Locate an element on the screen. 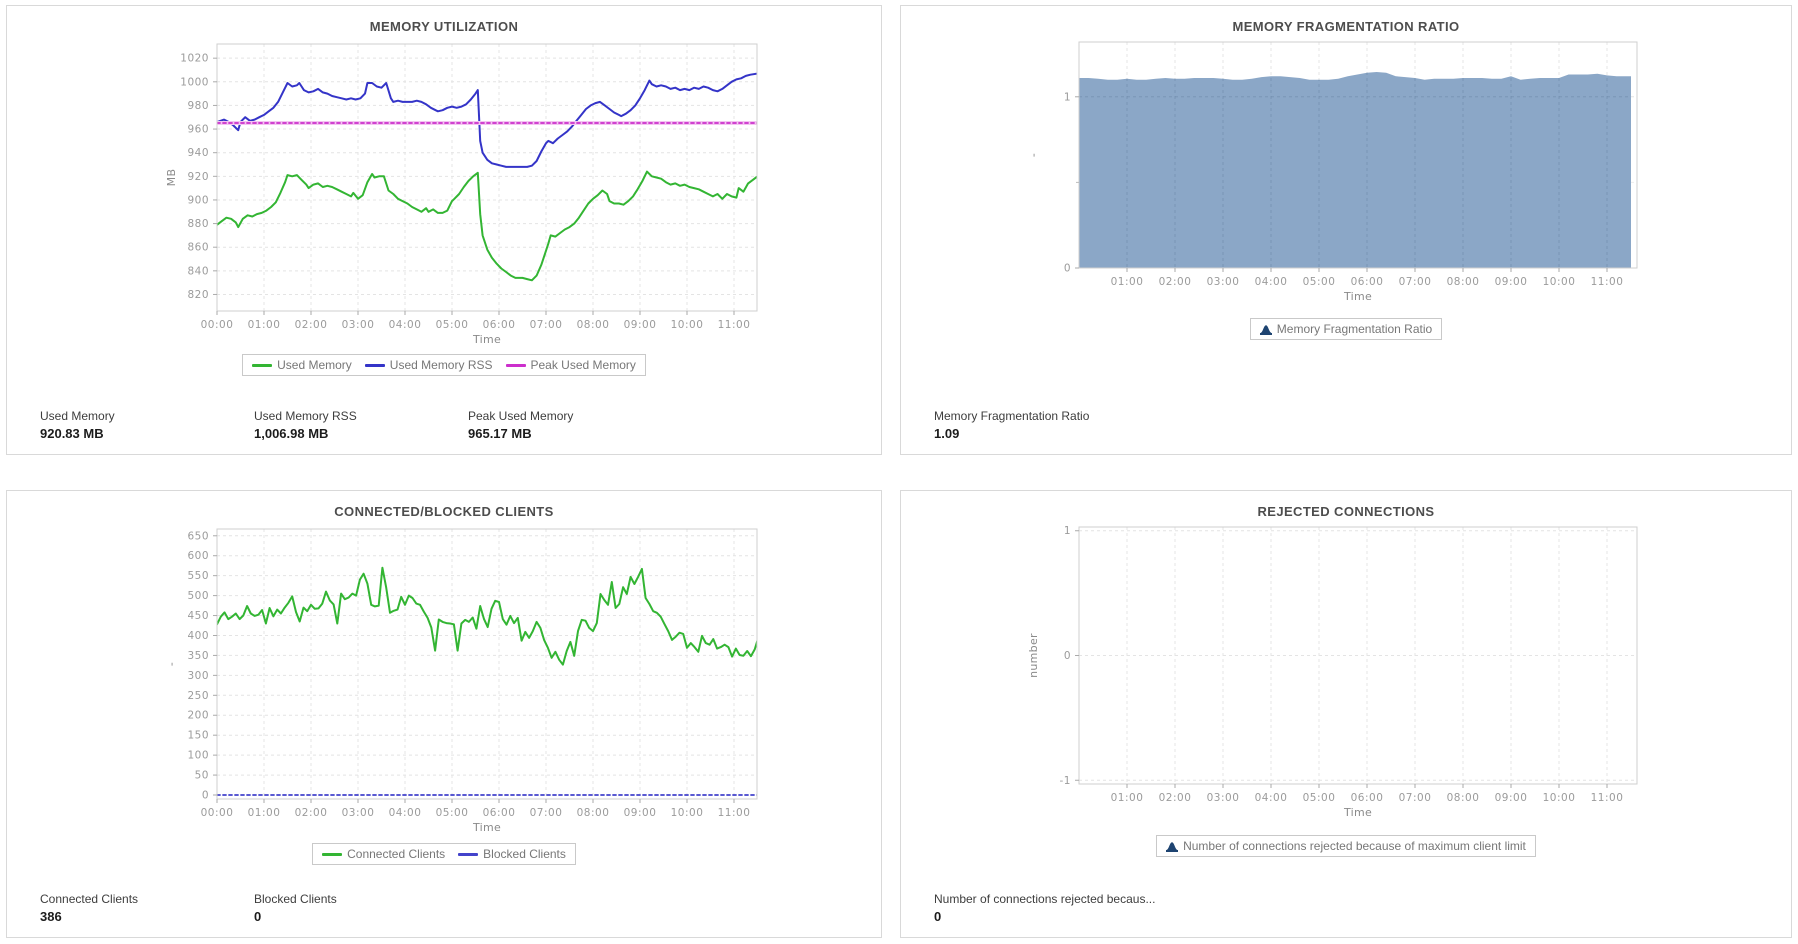 This screenshot has height=944, width=1798. chart-legend: Connected Clients Blocked Clients is located at coordinates (444, 854).